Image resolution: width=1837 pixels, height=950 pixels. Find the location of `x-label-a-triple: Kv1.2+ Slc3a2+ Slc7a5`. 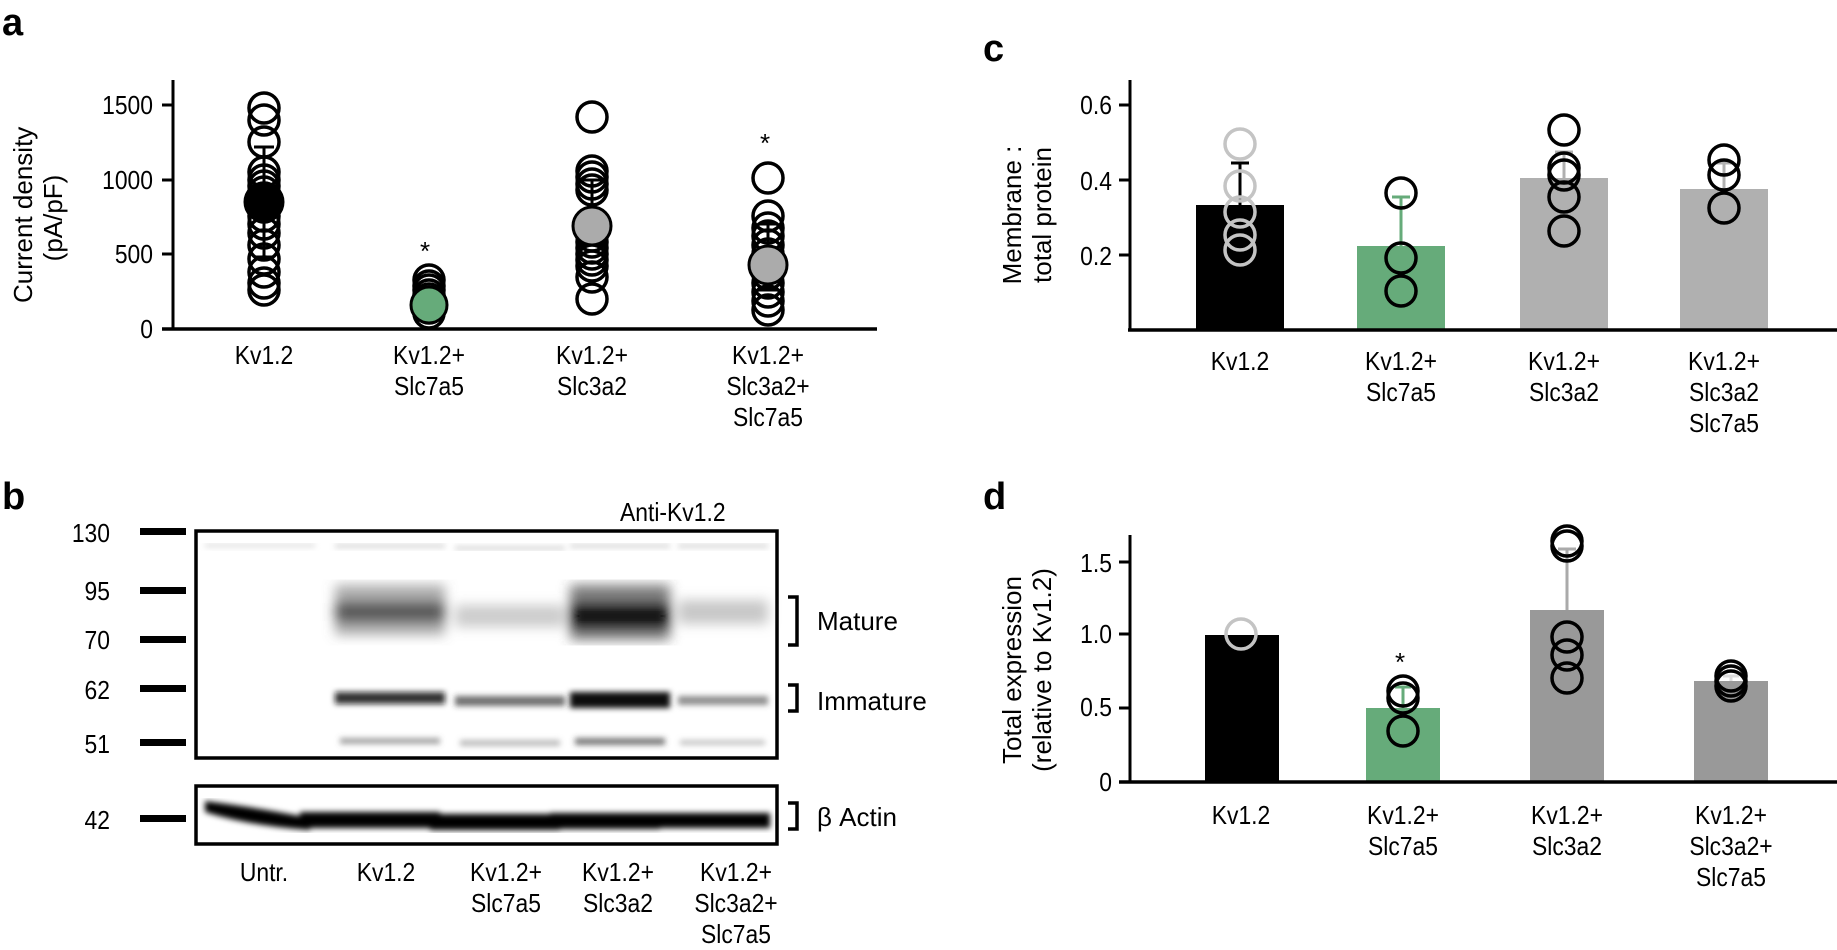

x-label-a-triple: Kv1.2+ Slc3a2+ Slc7a5 is located at coordinates (768, 386).